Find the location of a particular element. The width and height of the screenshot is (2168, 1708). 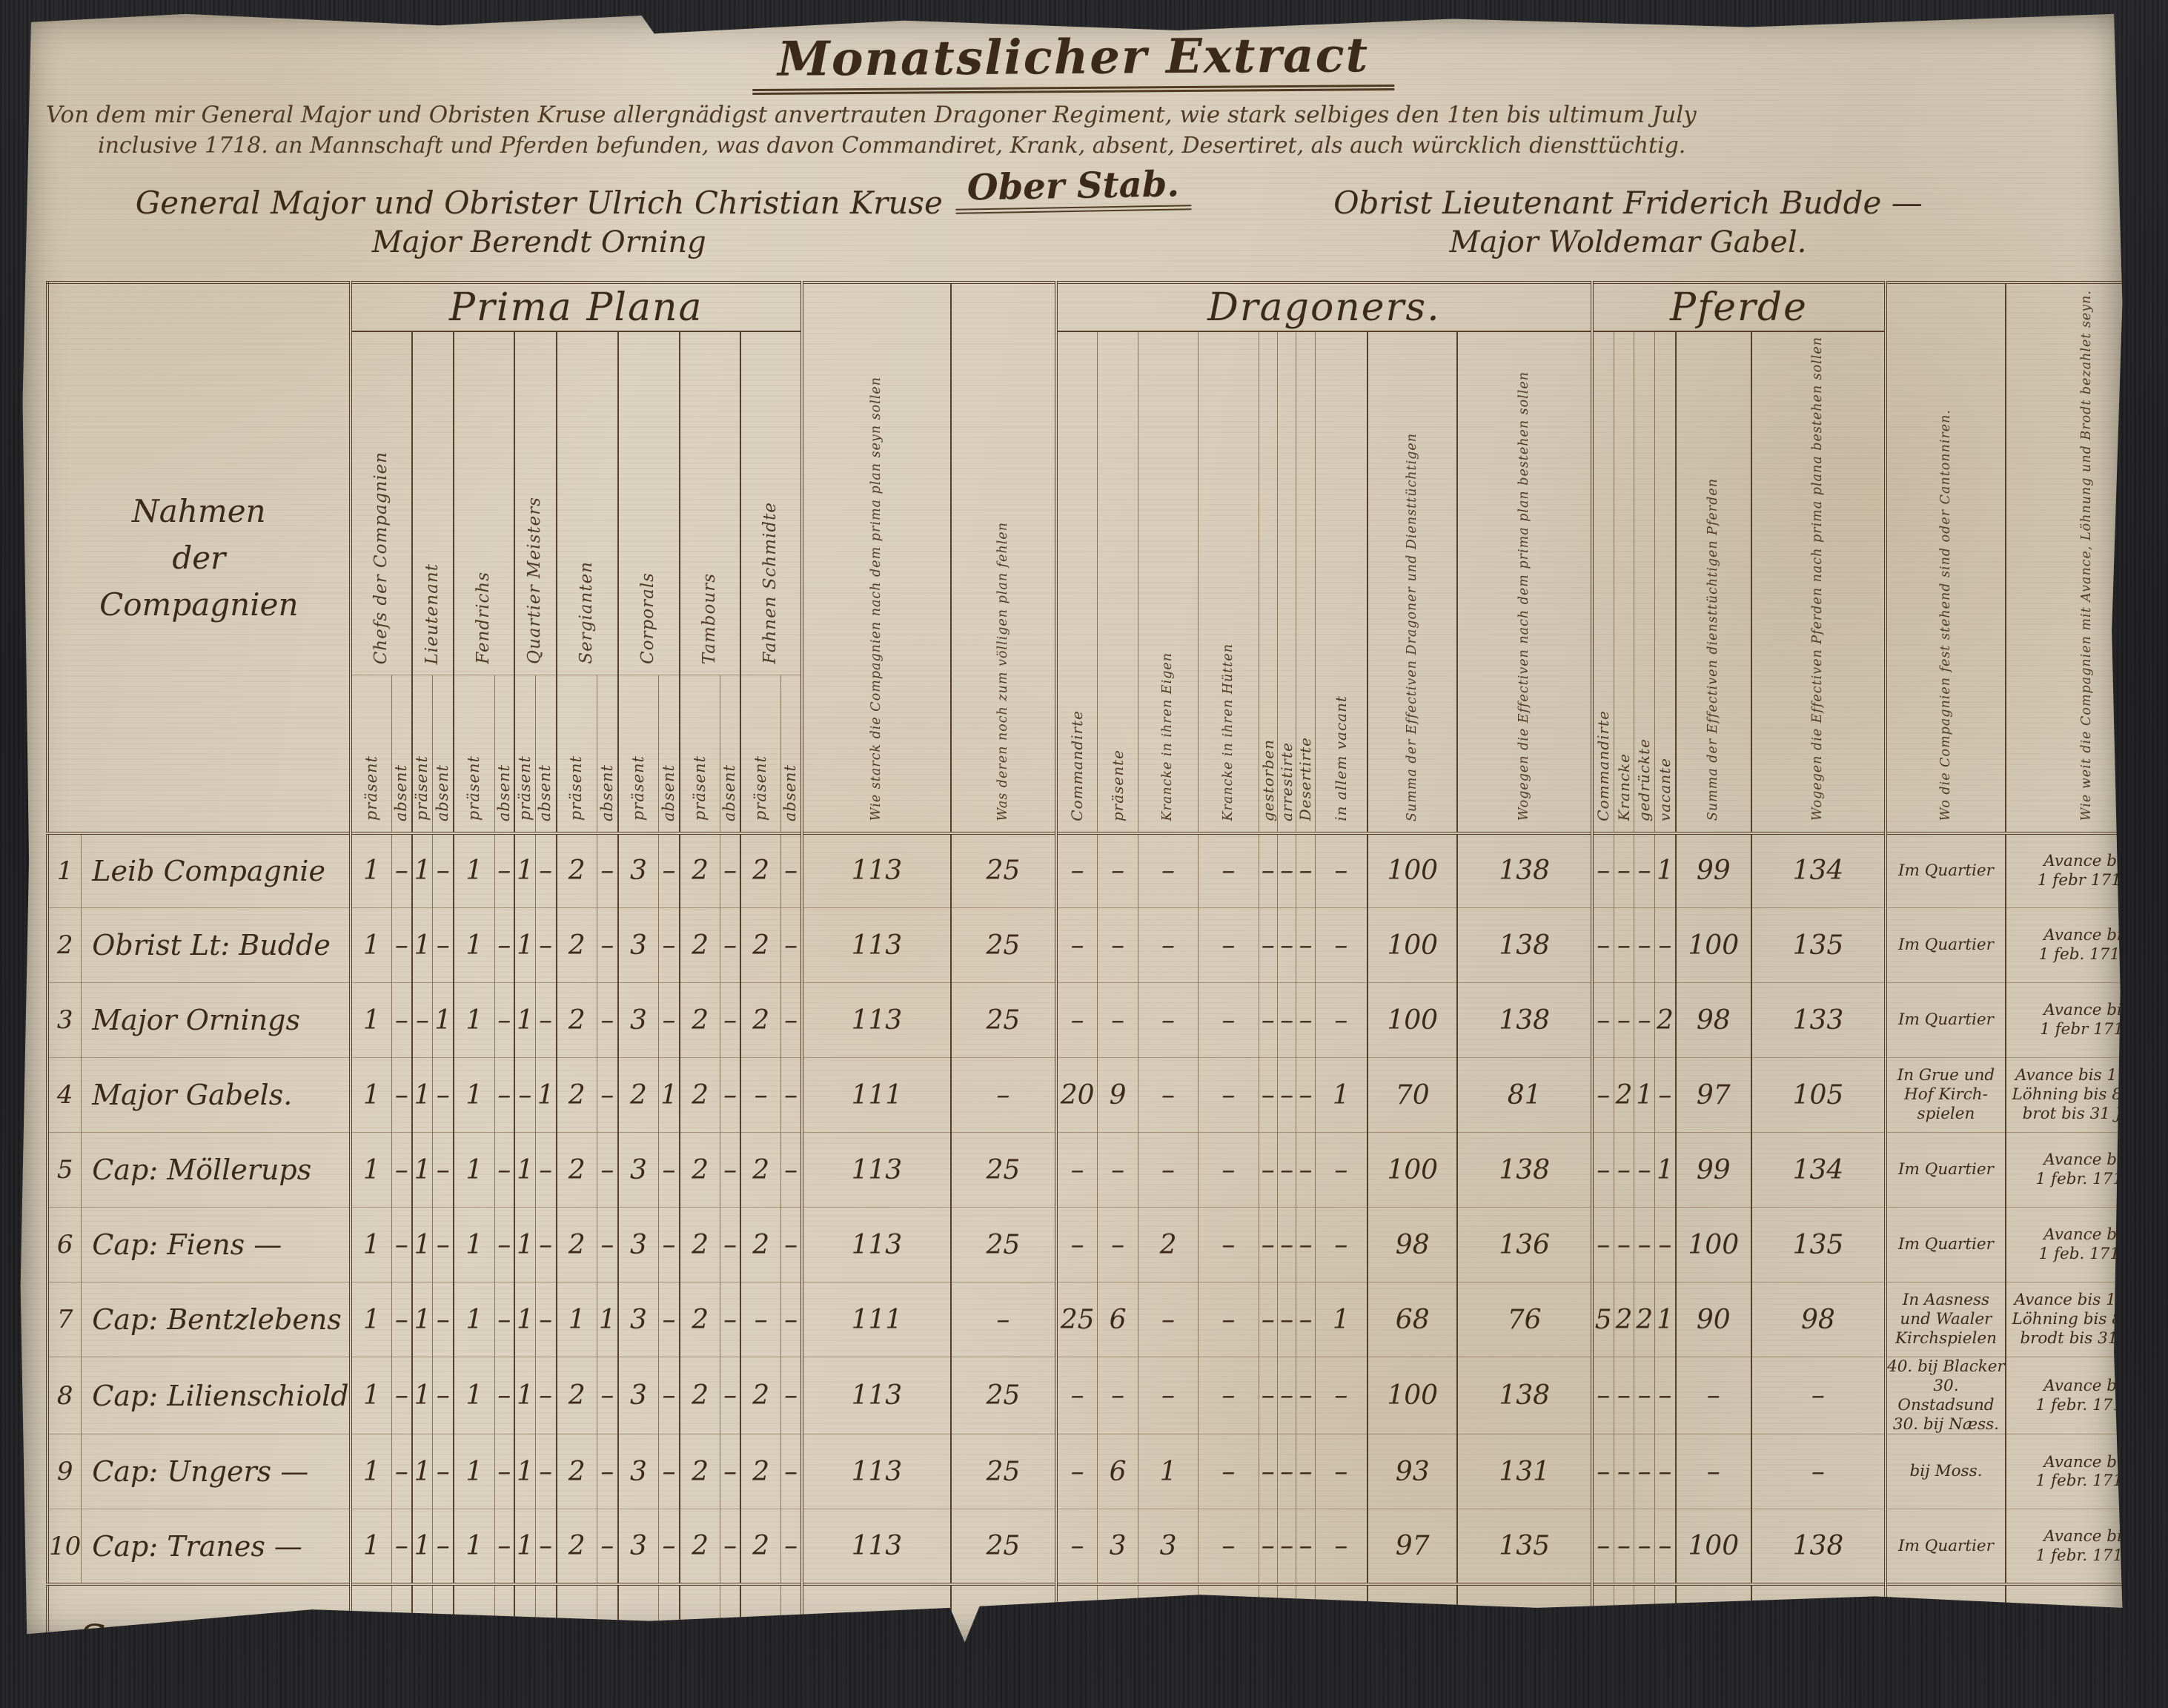

remark-cell: Avance bis 1 feb. 1718. is located at coordinates (2063, 945).